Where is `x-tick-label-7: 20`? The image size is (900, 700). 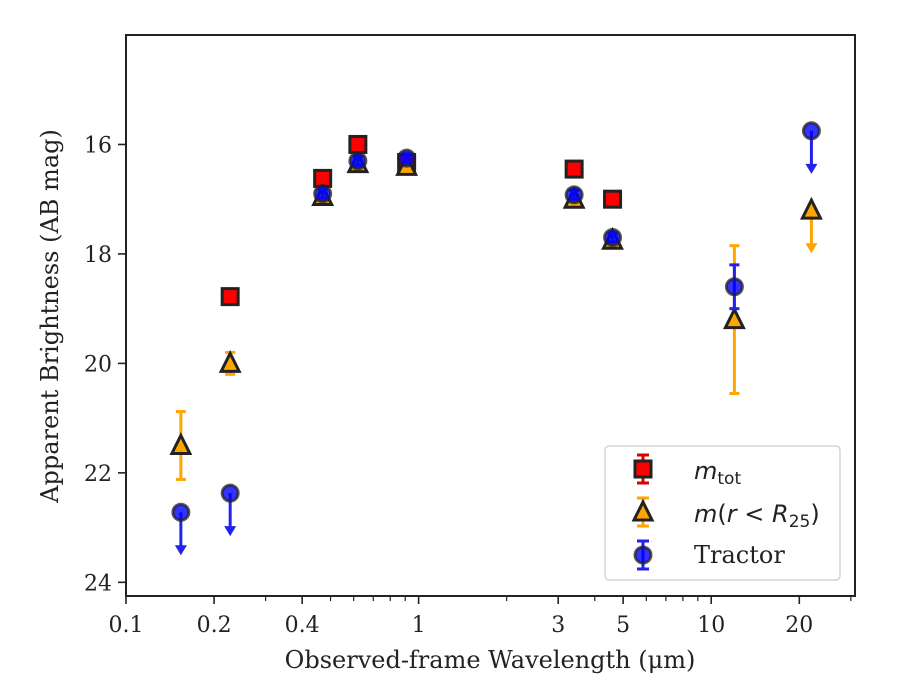
x-tick-label-7: 20 is located at coordinates (799, 625).